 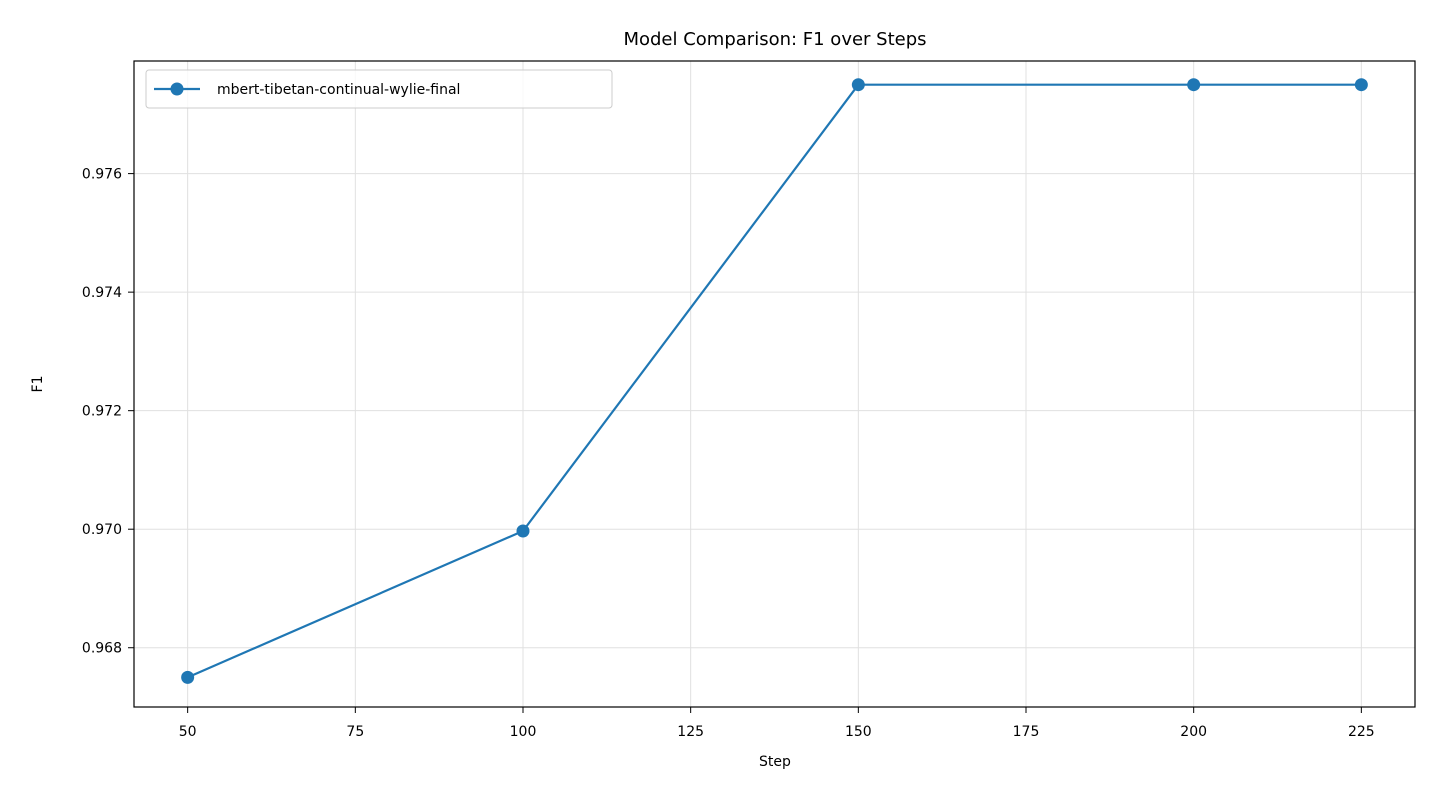 What do you see at coordinates (1361, 732) in the screenshot?
I see `x-tick-label: 225` at bounding box center [1361, 732].